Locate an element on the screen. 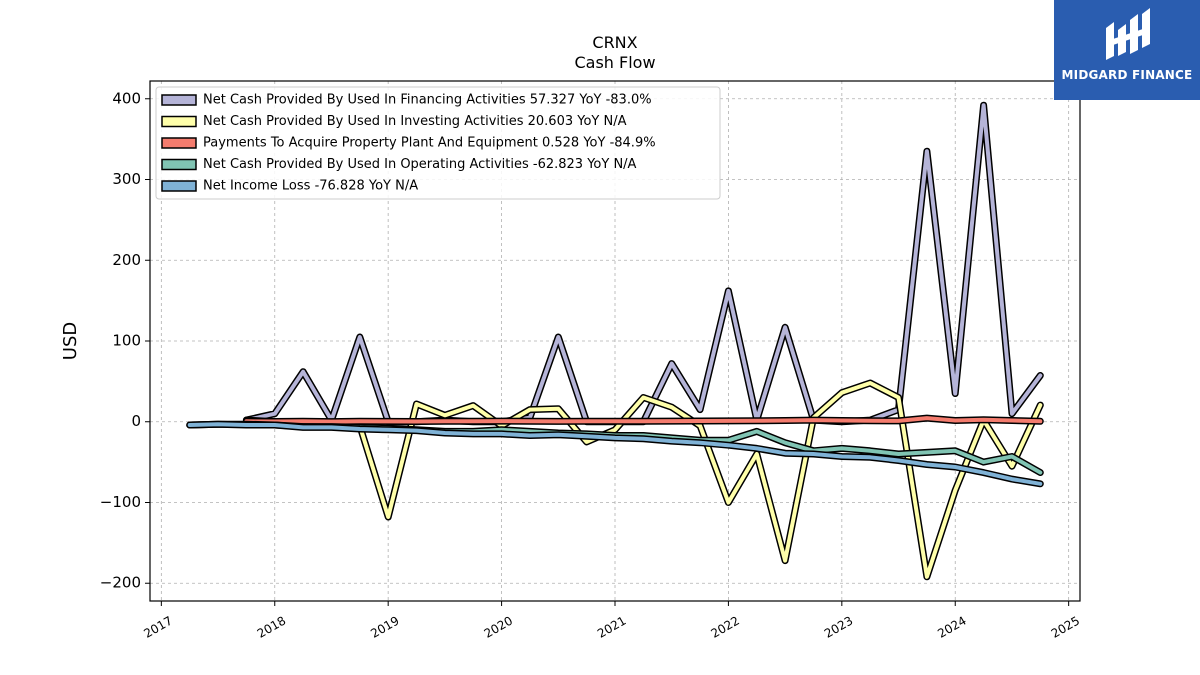  legend-entry: Net Income Loss -76.828 YoY N/A is located at coordinates (310, 186).